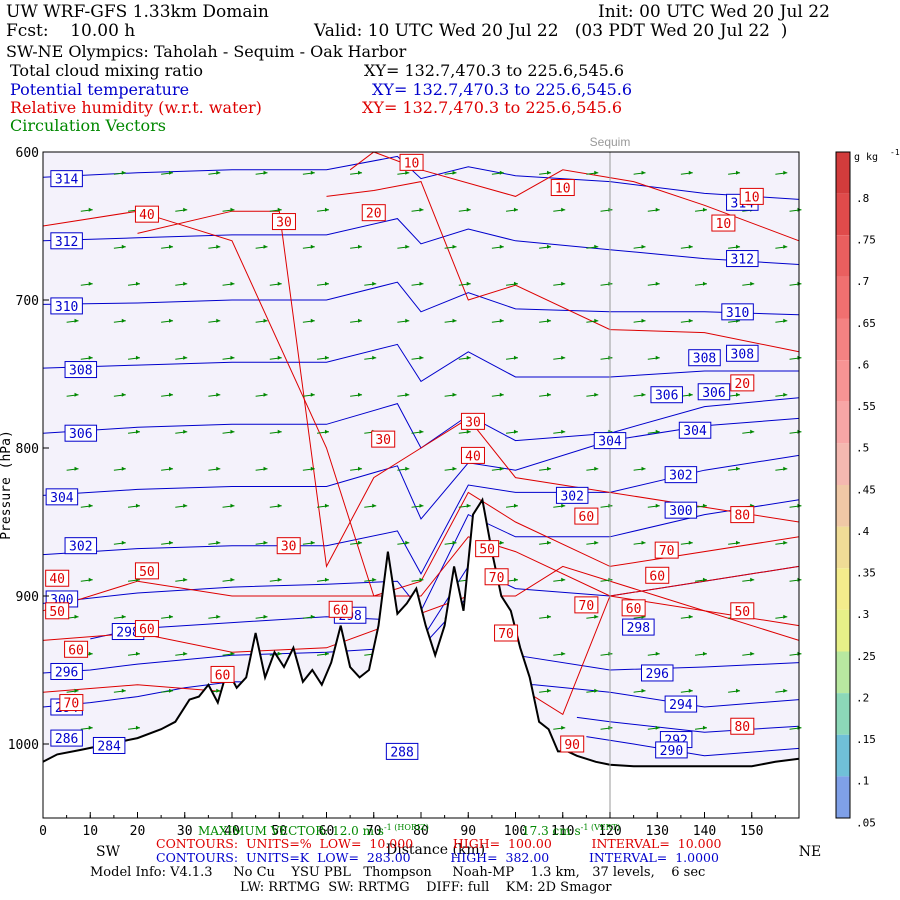 The image size is (900, 900). I want to click on theta-label-288: 288, so click(401, 752).